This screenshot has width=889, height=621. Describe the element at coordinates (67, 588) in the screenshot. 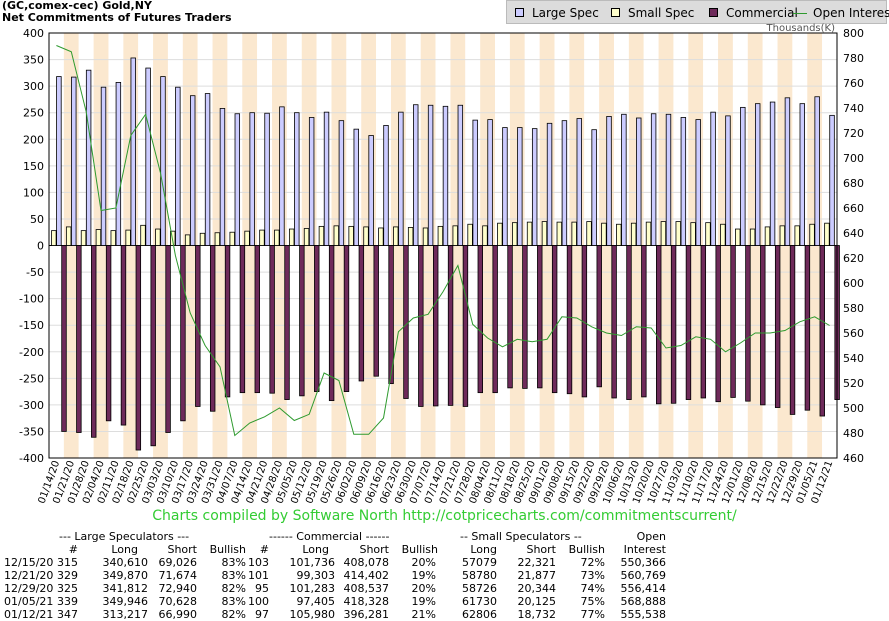

I see `table-cell: 325` at that location.